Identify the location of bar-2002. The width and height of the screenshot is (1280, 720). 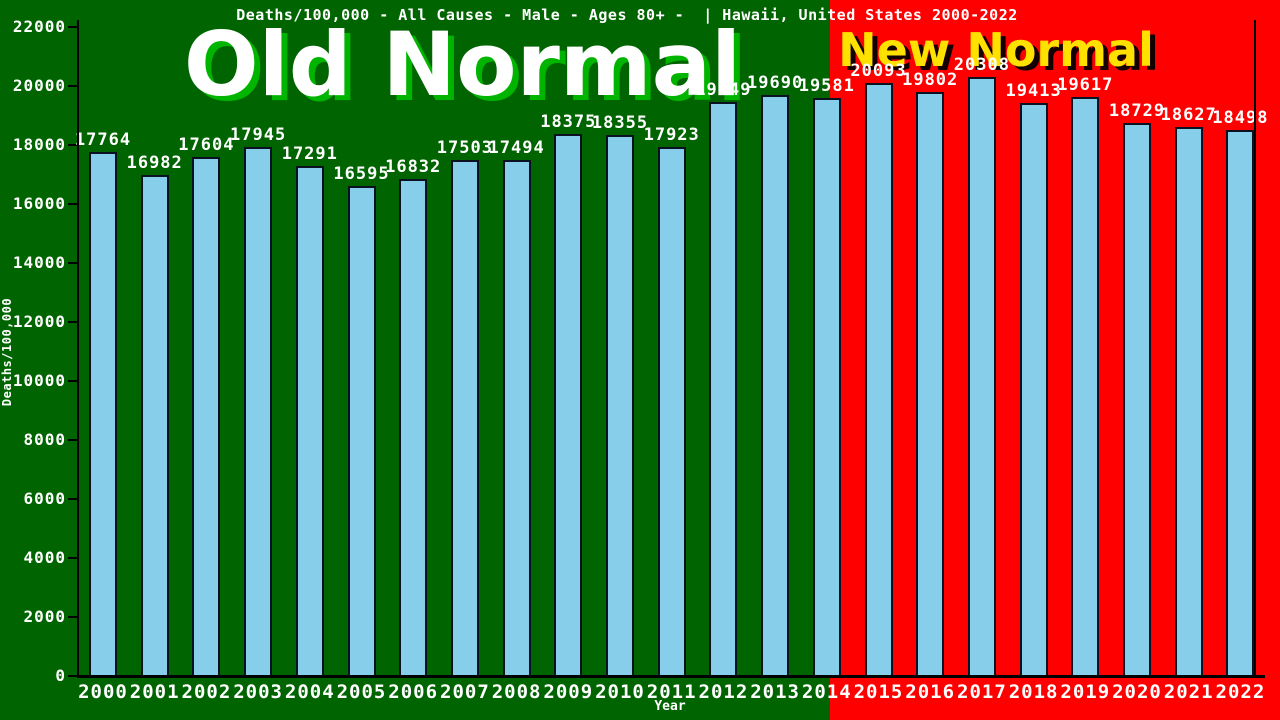
(206, 416).